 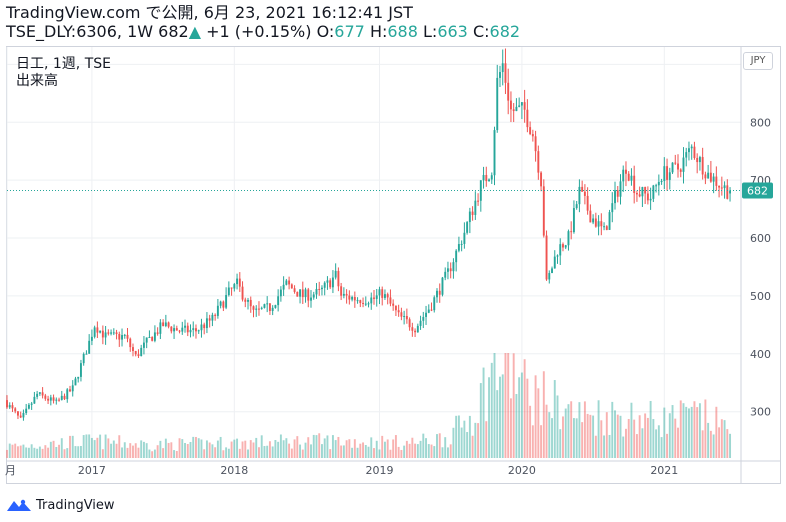 I want to click on series-legend: 日工, 1週, TSE, so click(x=63, y=64).